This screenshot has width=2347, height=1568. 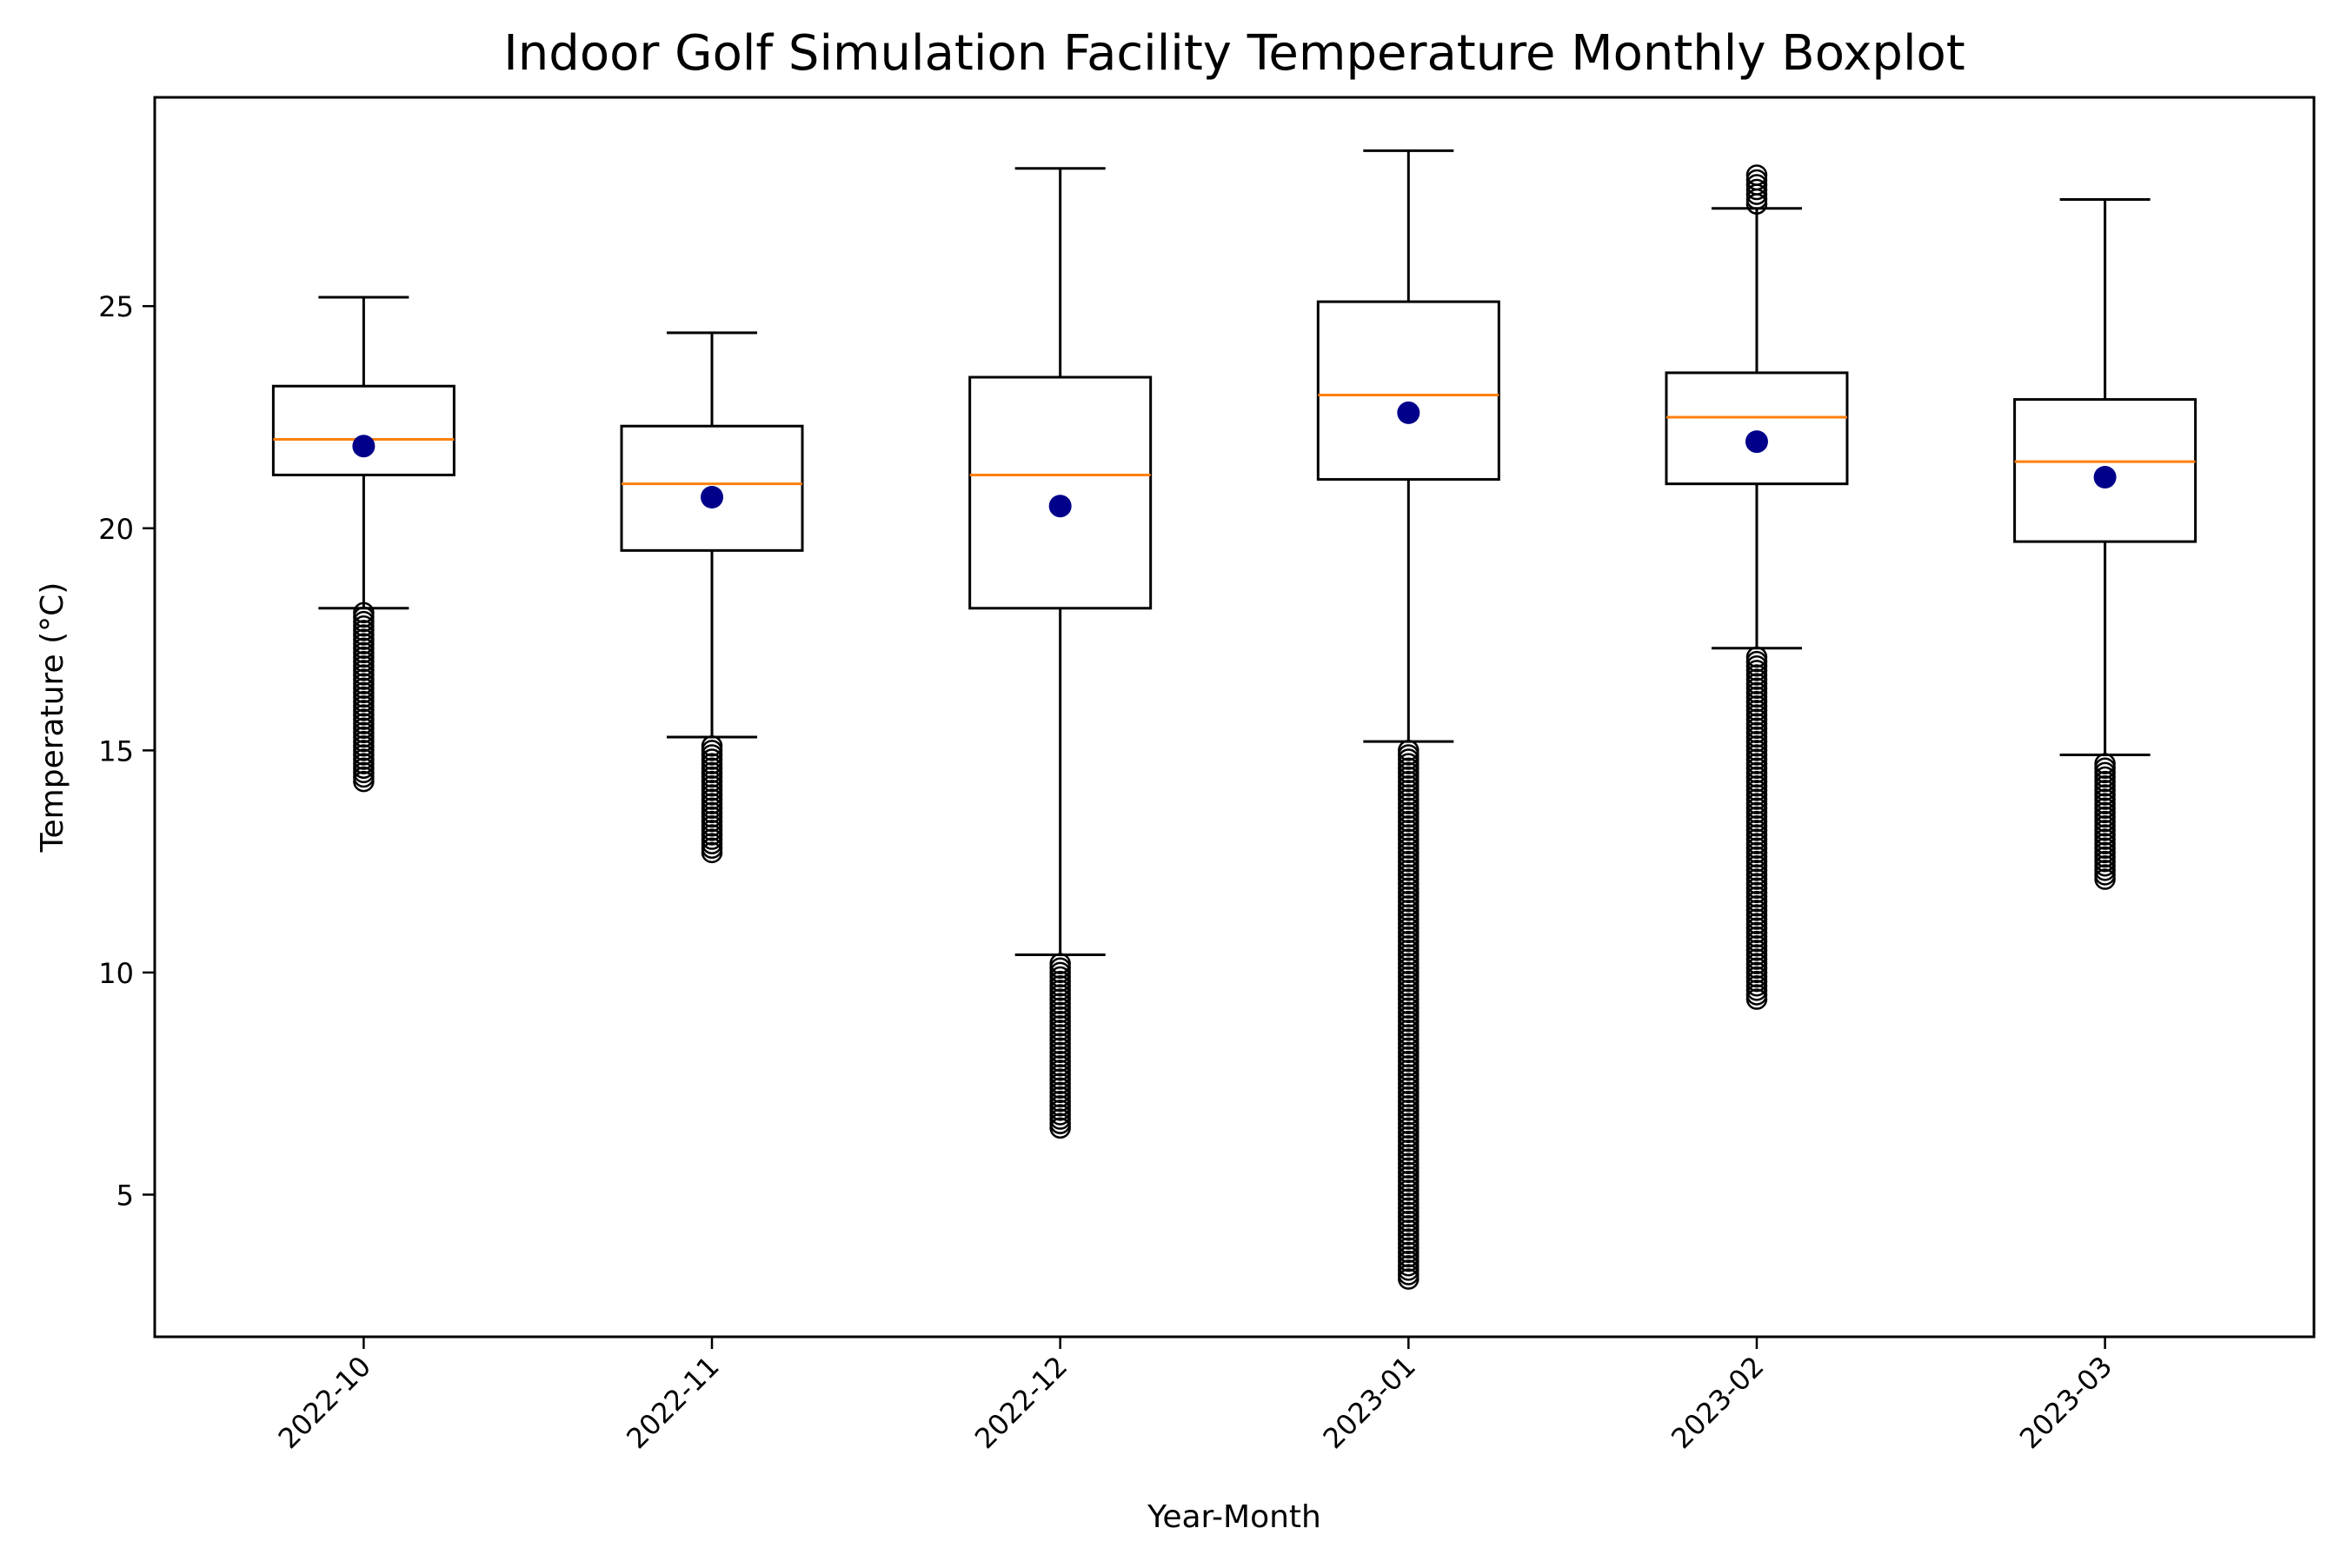 What do you see at coordinates (1234, 1517) in the screenshot?
I see `x-axis-label: Year-Month` at bounding box center [1234, 1517].